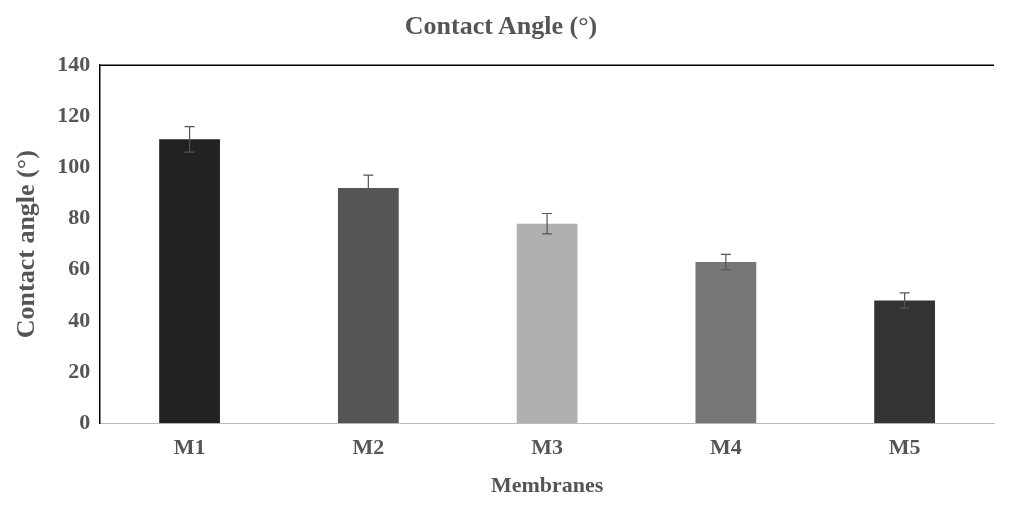 This screenshot has width=1012, height=508. I want to click on y-tick-label: 120, so click(74, 115).